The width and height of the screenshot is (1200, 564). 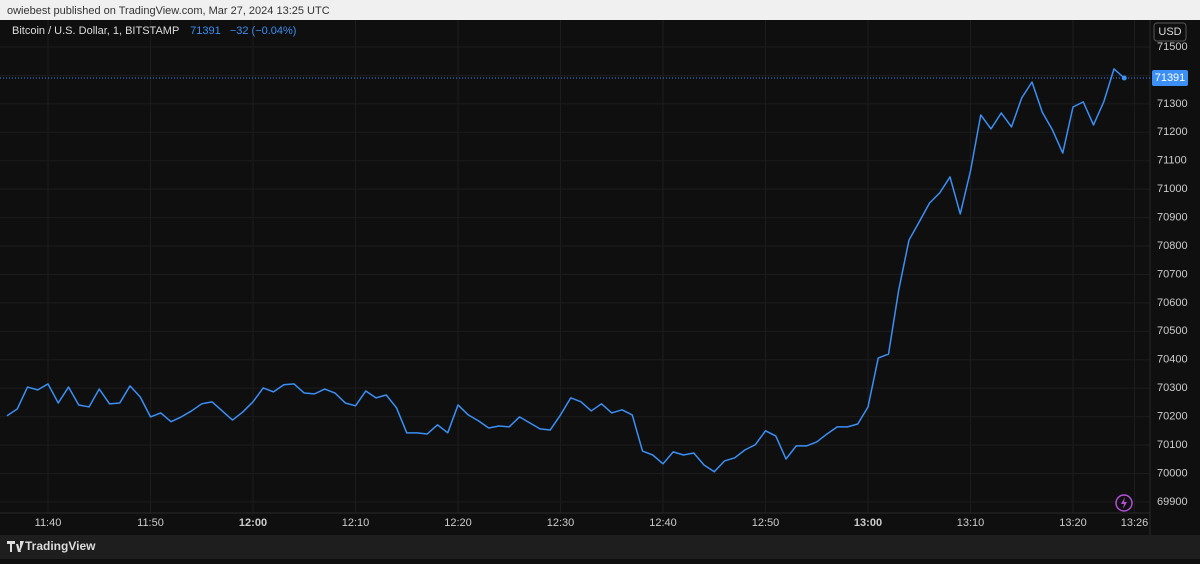 I want to click on price-tag-label: 71391, so click(x=1170, y=78).